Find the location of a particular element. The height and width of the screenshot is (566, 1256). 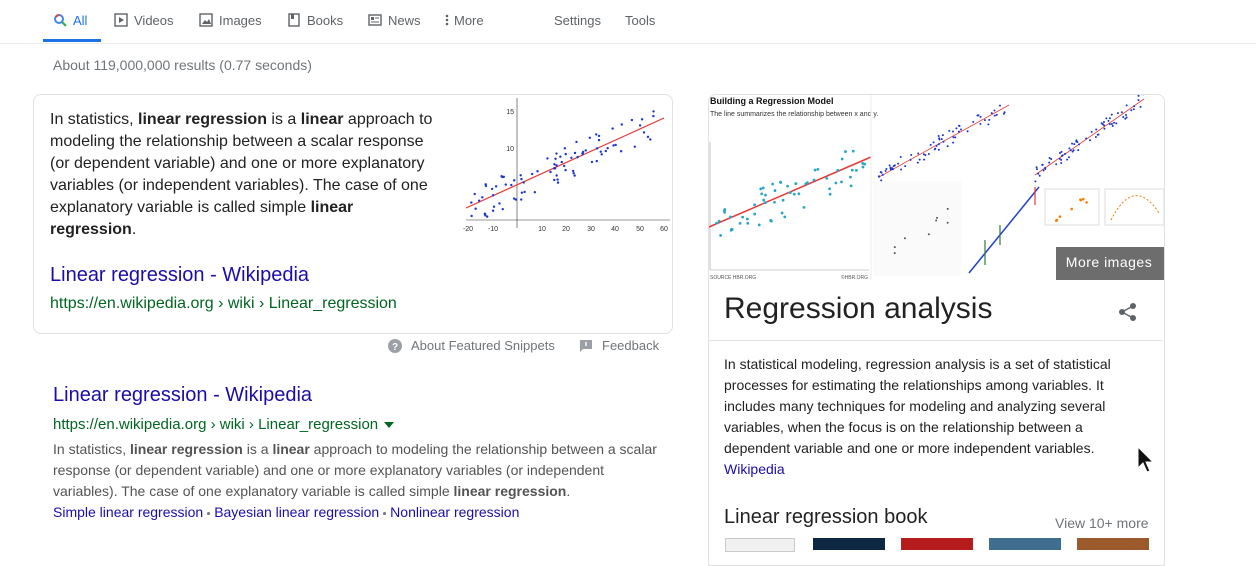

tab-videos: Videos is located at coordinates (144, 20).